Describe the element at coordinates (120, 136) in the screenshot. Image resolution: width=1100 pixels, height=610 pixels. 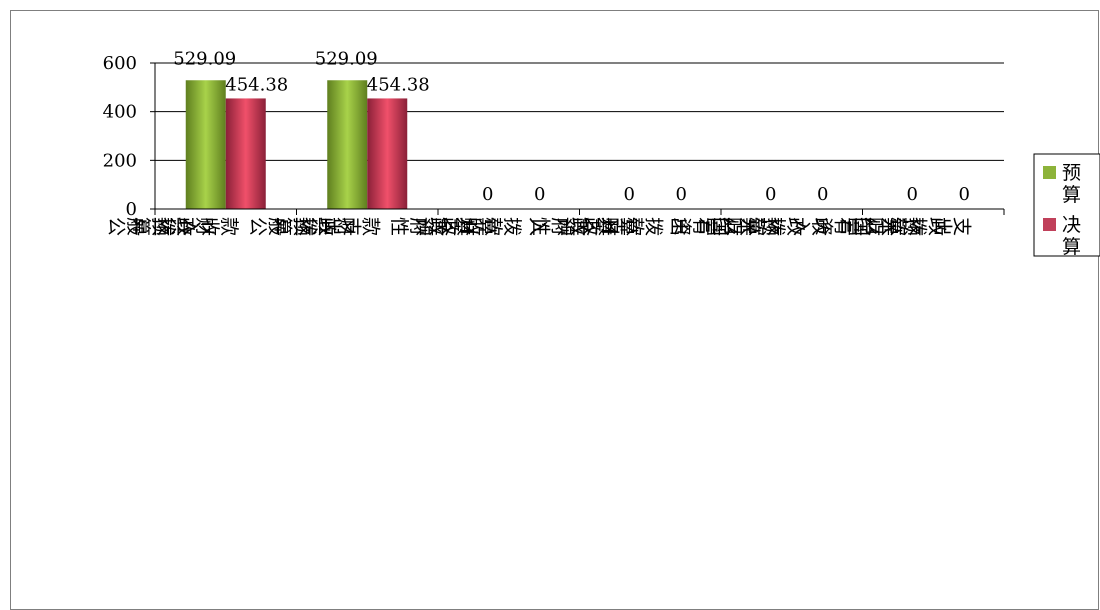
I see `y-tick-labels: 600 400 200 0` at that location.